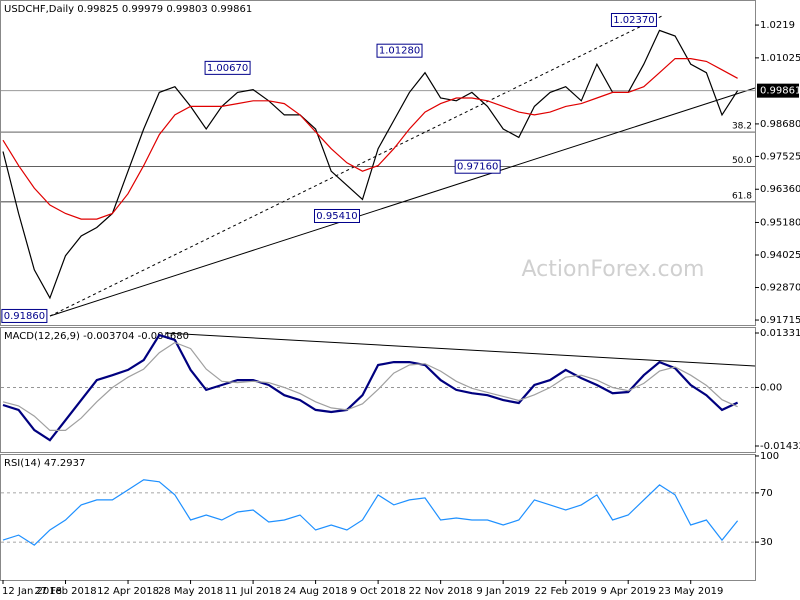  What do you see at coordinates (441, 591) in the screenshot?
I see `x-tick-label: 22 Nov 2018` at bounding box center [441, 591].